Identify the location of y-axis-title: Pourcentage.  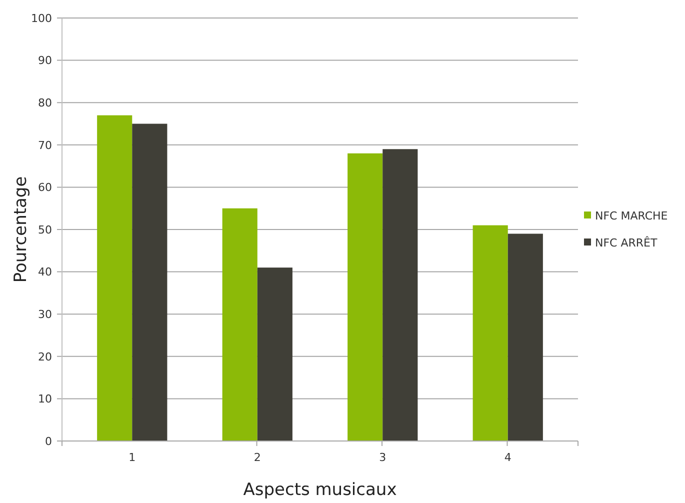
(21, 229).